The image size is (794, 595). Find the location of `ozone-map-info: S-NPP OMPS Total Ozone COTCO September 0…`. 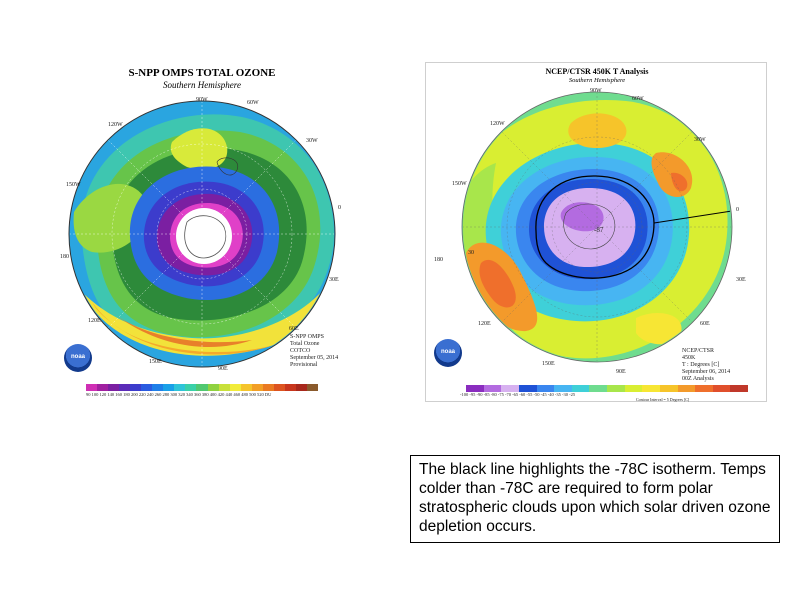

ozone-map-info: S-NPP OMPS Total Ozone COTCO September 0… is located at coordinates (314, 351).